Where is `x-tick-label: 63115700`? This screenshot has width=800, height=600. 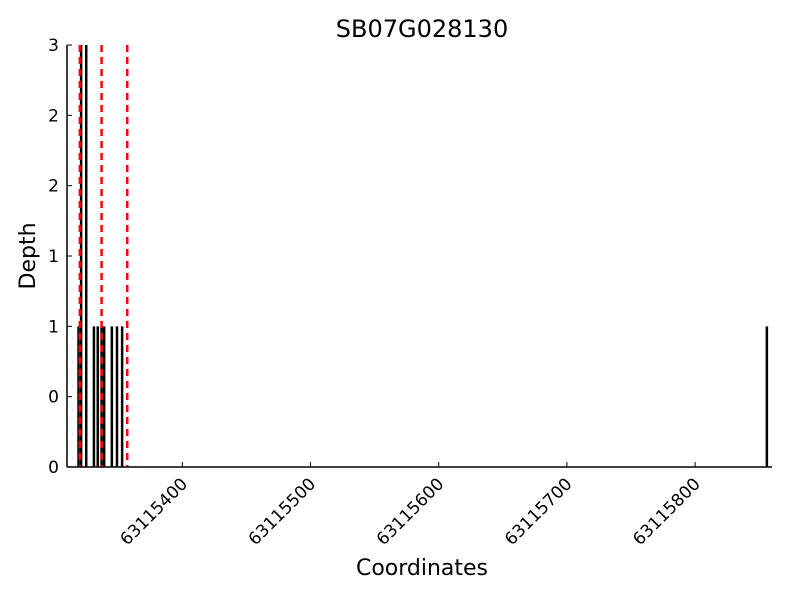 x-tick-label: 63115700 is located at coordinates (538, 511).